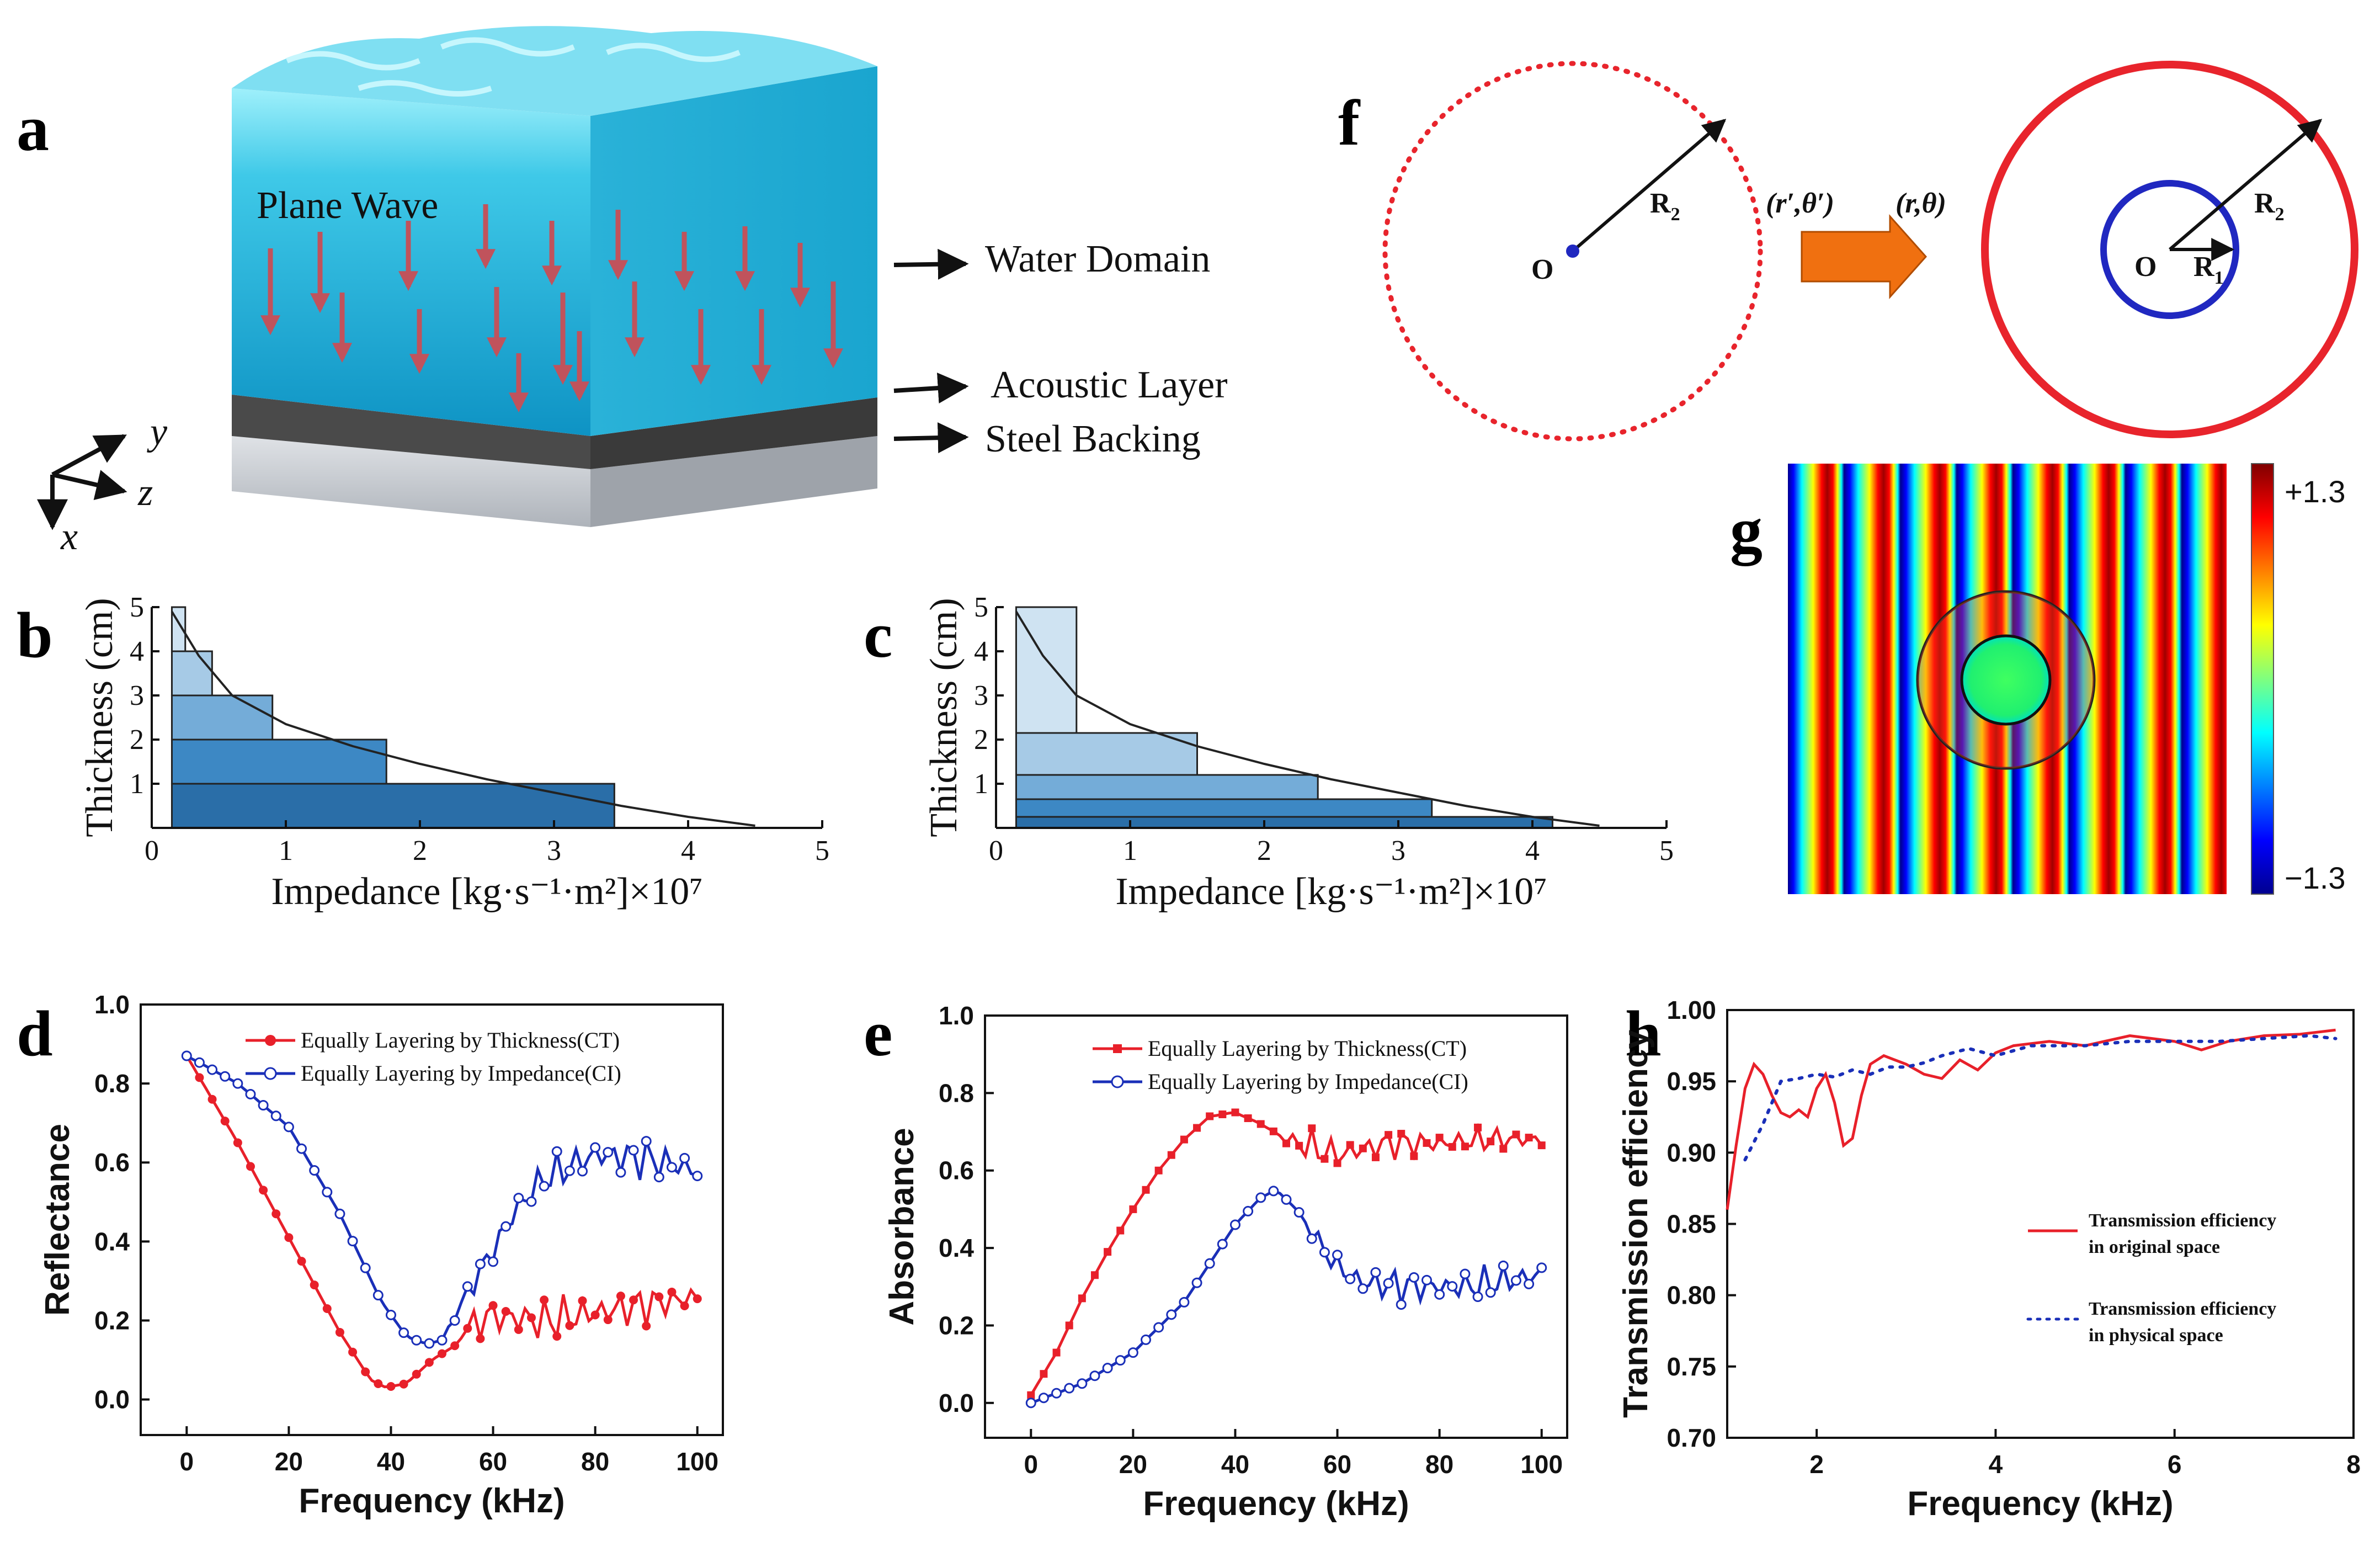 This screenshot has width=2380, height=1541. I want to click on y-axis-title: Thickness (cm), so click(99, 718).